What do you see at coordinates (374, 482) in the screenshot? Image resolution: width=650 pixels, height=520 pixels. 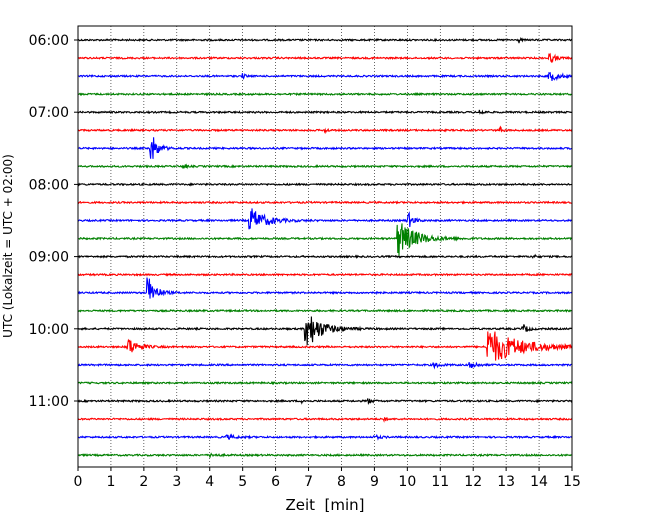 I see `x-tick-label-9: 9` at bounding box center [374, 482].